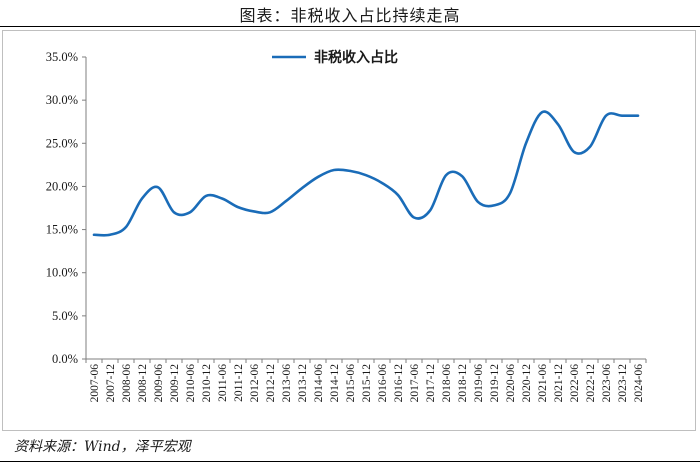  Describe the element at coordinates (511, 383) in the screenshot. I see `x-tick-label: 2020-06` at that location.